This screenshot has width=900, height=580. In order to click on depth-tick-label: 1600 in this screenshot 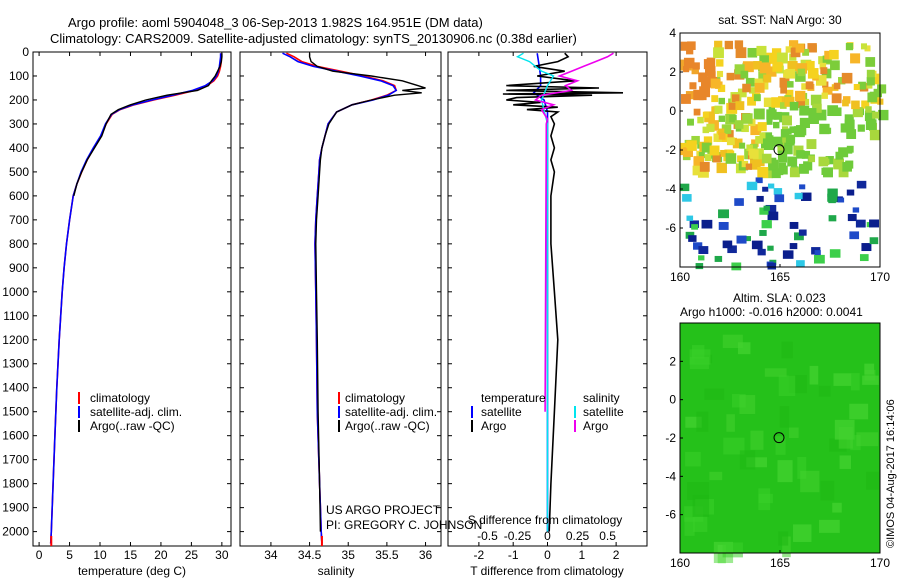, I will do `click(15, 436)`.